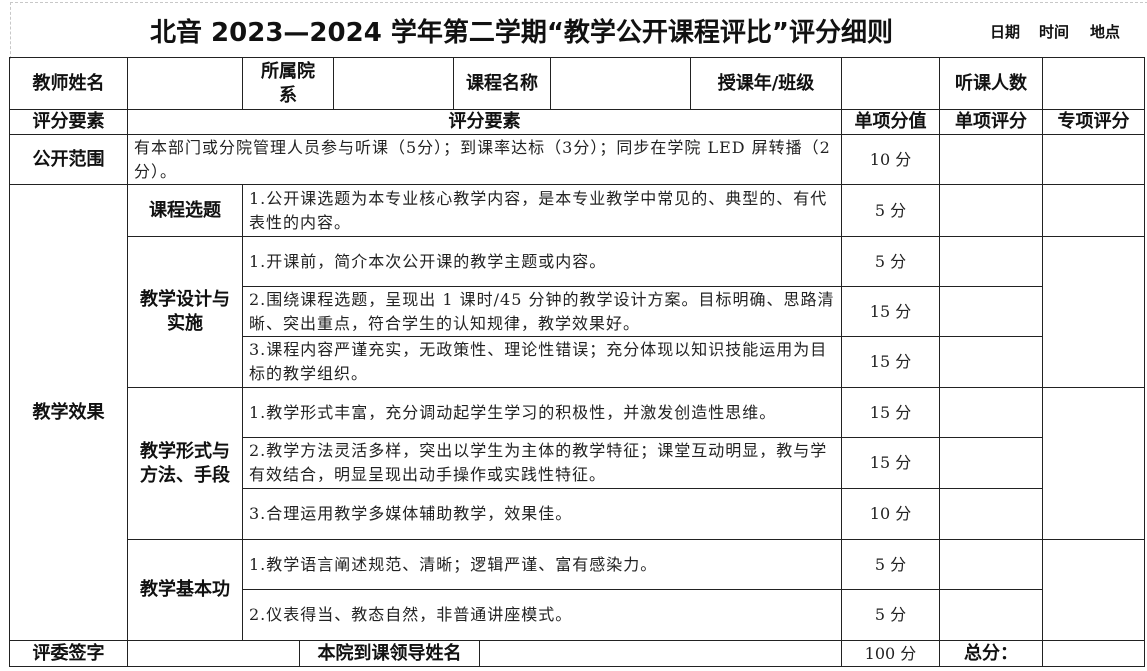  What do you see at coordinates (484, 122) in the screenshot?
I see `col-element-detail: 评分要素` at bounding box center [484, 122].